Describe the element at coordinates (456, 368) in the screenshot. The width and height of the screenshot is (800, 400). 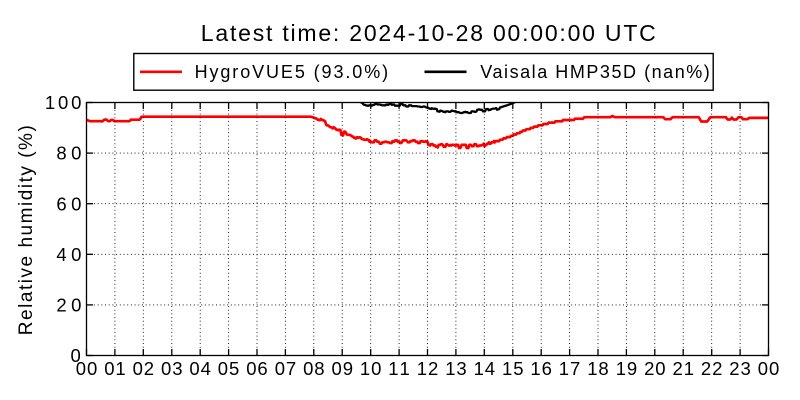
I see `svg-text: 13` at that location.